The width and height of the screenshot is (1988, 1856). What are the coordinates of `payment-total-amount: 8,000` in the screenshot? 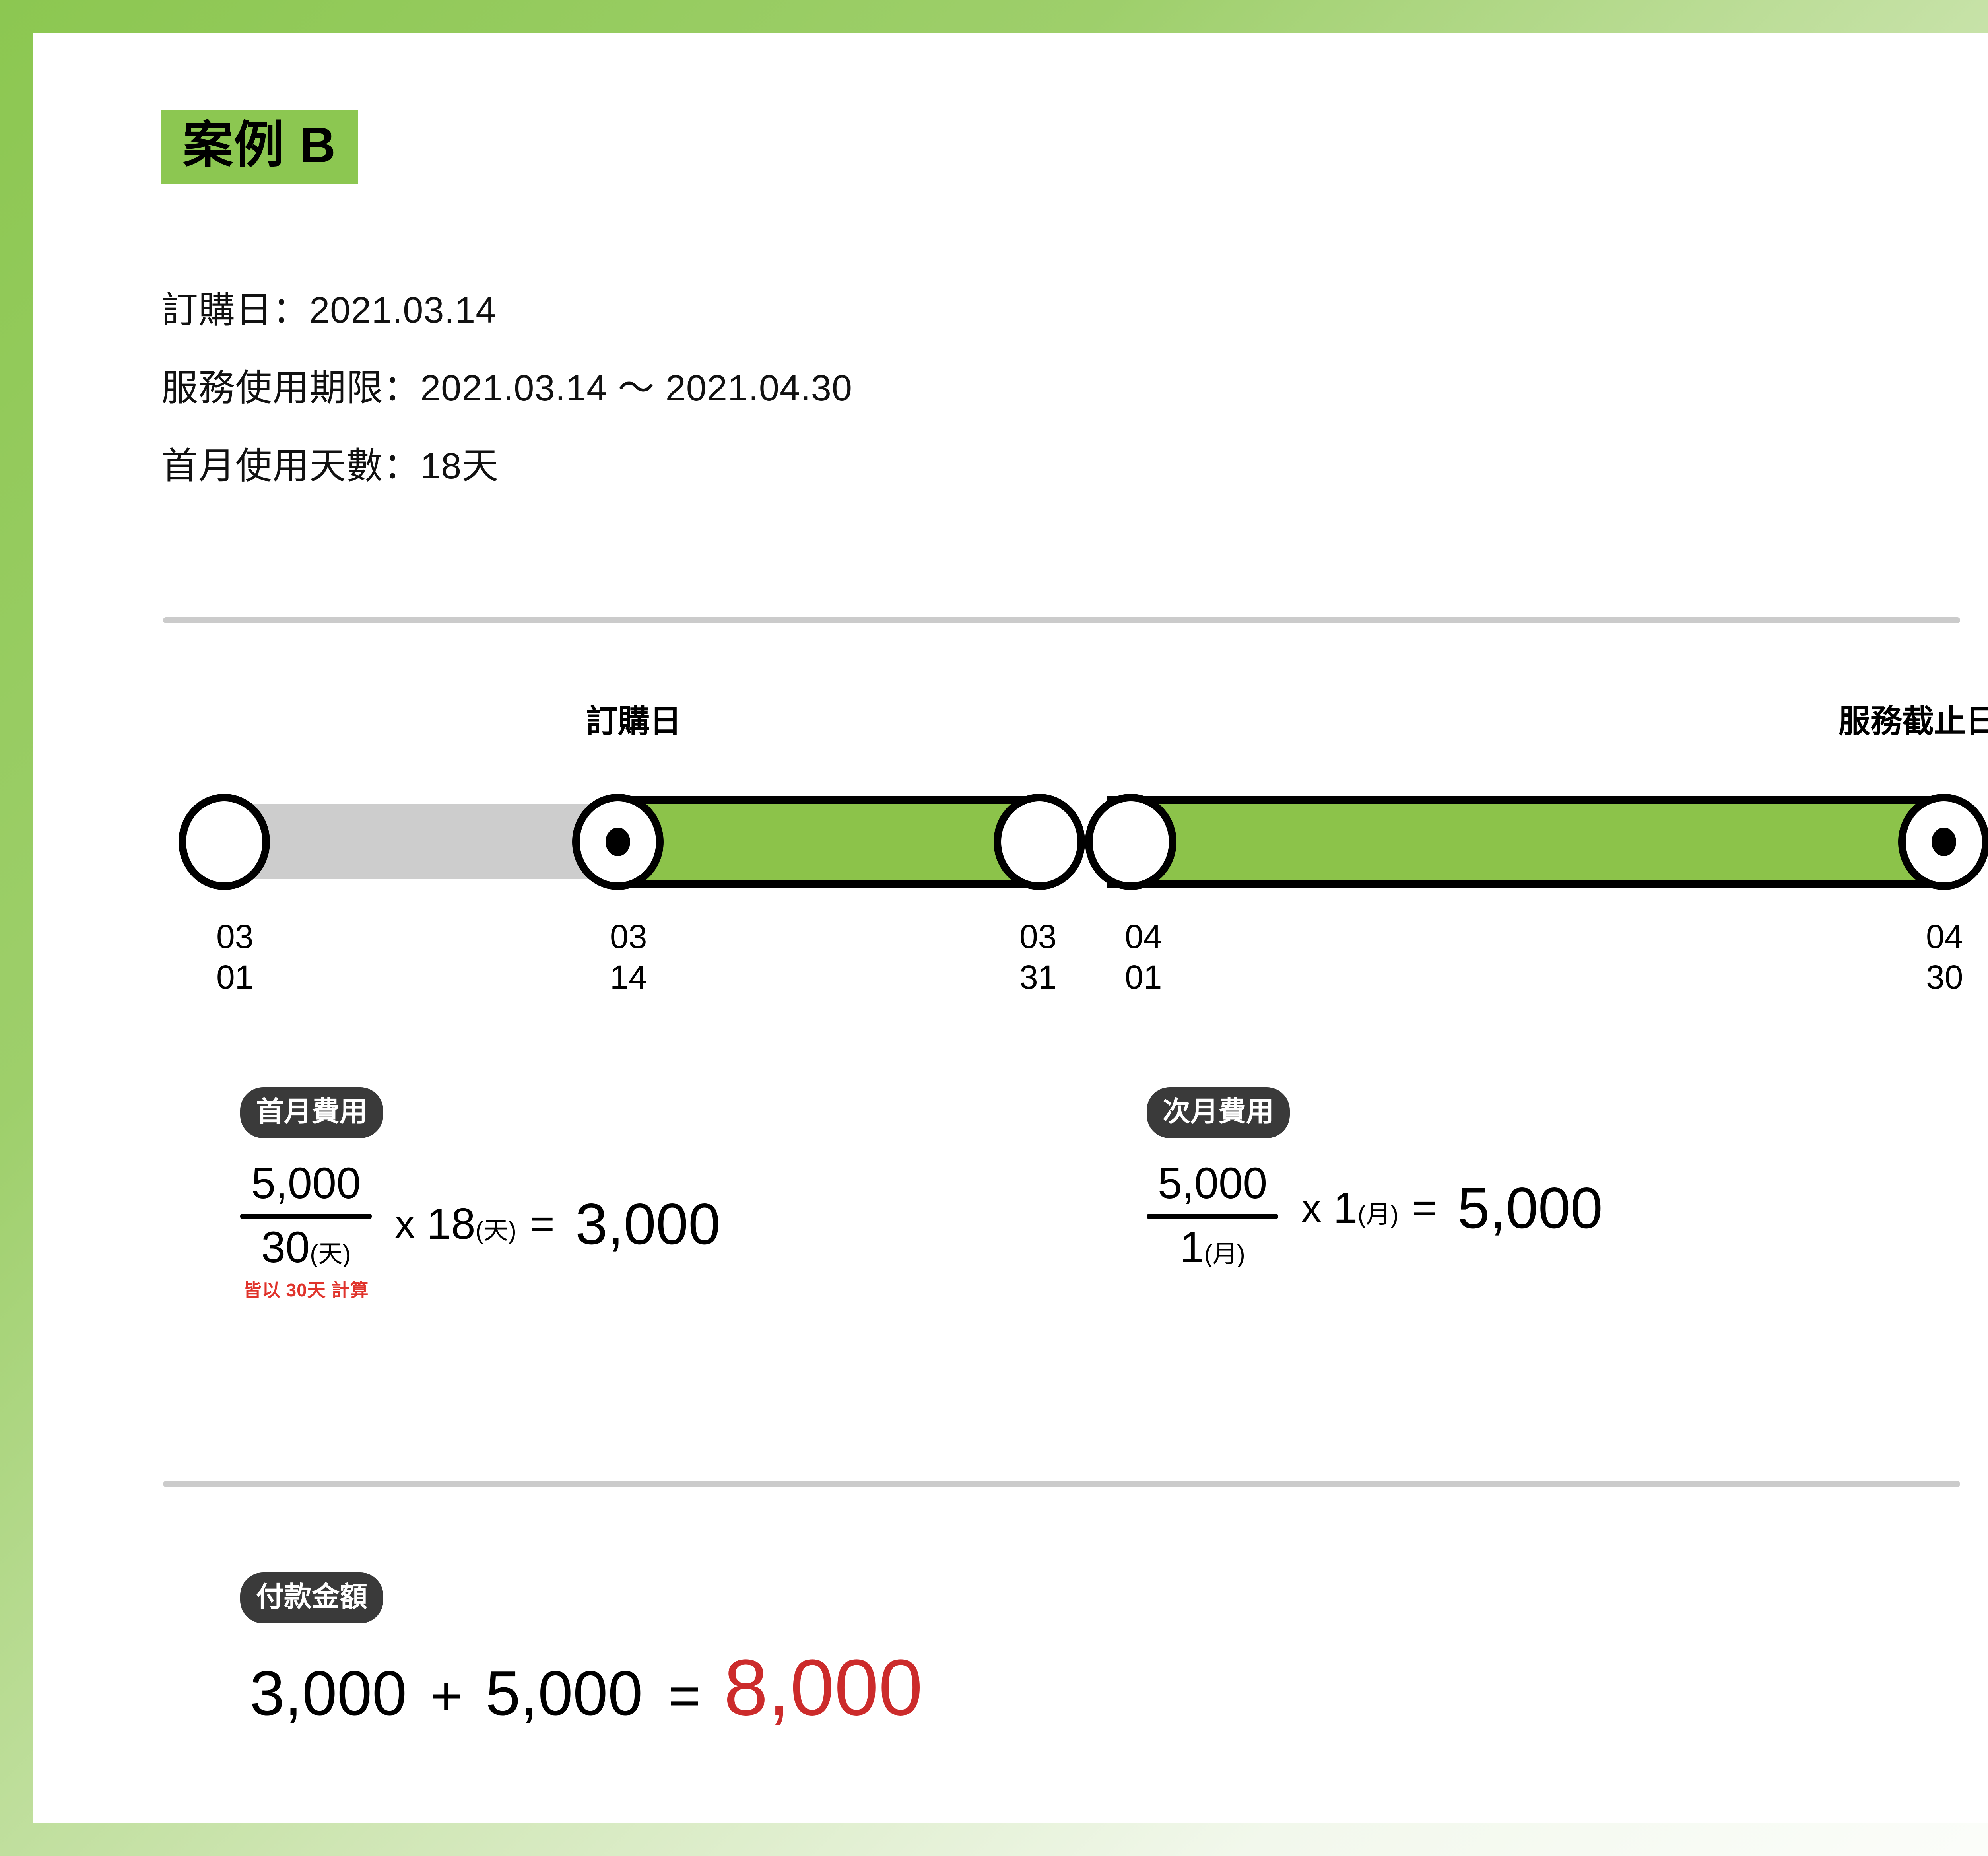 It's located at (823, 1687).